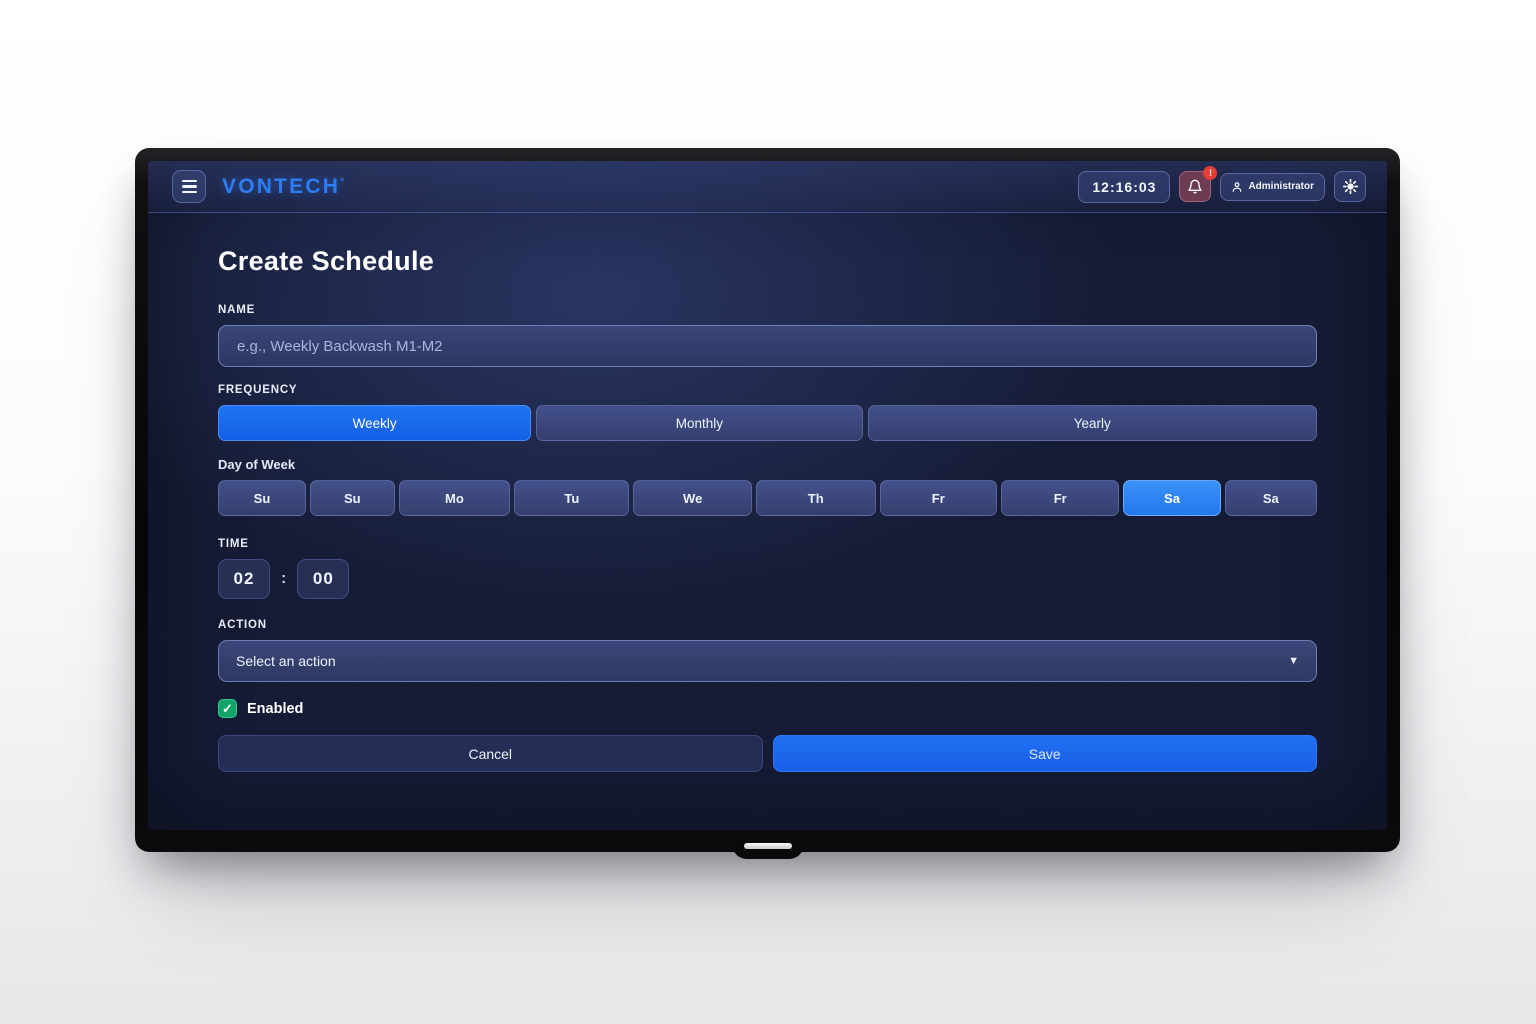 This screenshot has height=1024, width=1536. Describe the element at coordinates (242, 625) in the screenshot. I see `action-label: ACTION` at that location.